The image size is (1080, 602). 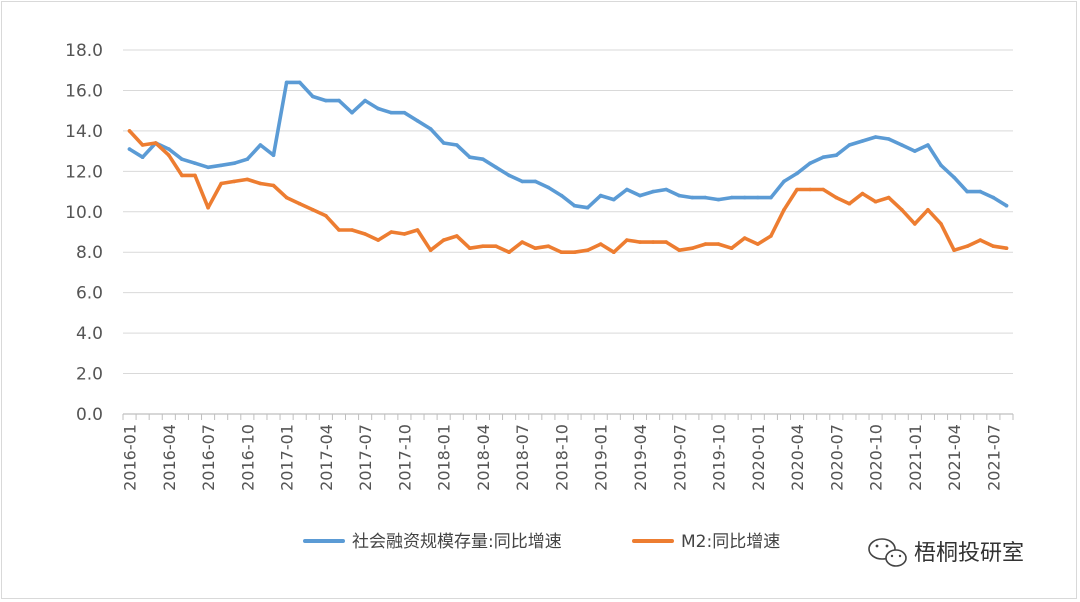 What do you see at coordinates (326, 457) in the screenshot?
I see `x-tick-label: 2017-04` at bounding box center [326, 457].